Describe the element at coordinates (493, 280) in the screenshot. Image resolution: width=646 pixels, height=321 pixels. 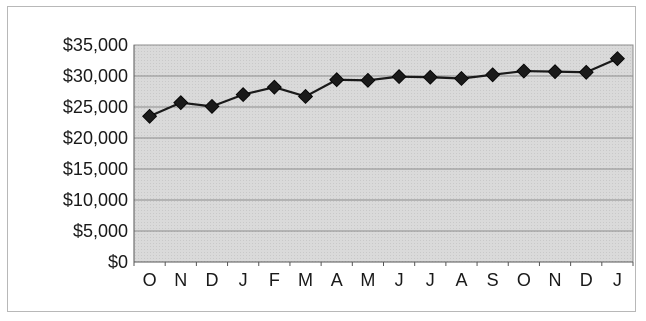
I see `x-tick-label: S` at that location.